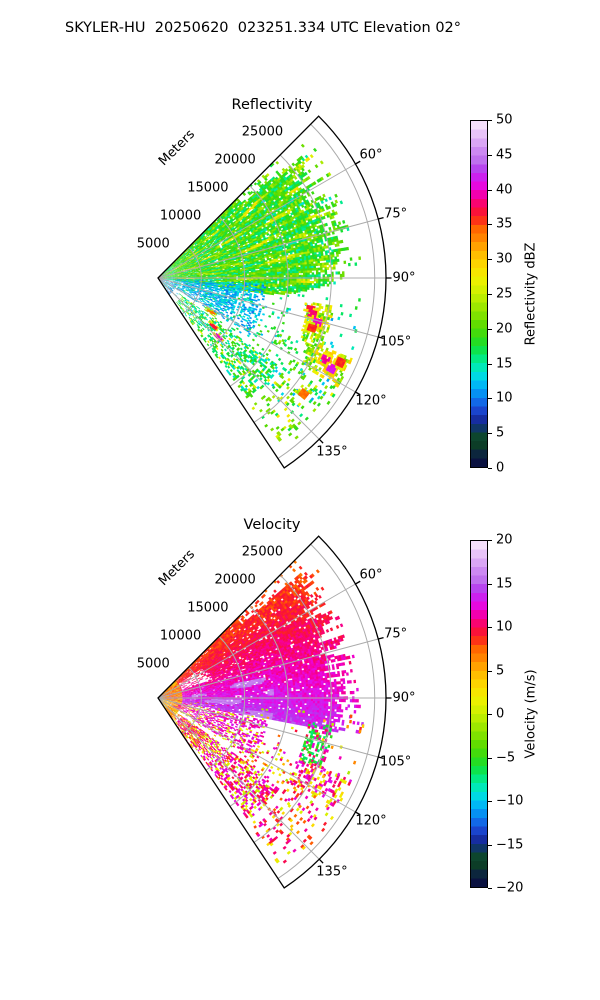  What do you see at coordinates (531, 714) in the screenshot?
I see `velocity-colorbar-label: Velocity (m/s)` at bounding box center [531, 714].